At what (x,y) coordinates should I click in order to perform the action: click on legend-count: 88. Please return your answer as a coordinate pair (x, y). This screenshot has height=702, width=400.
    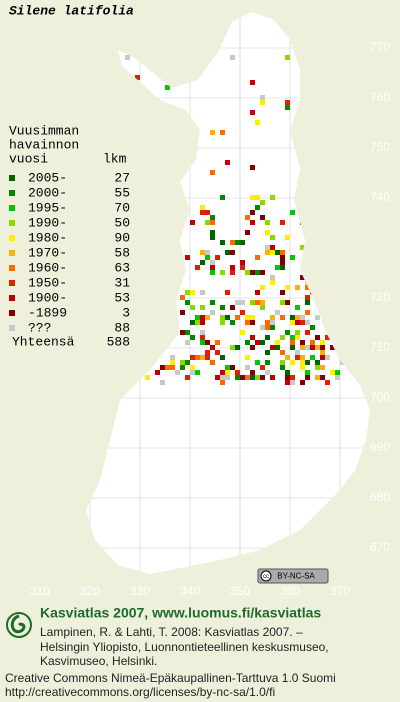
    Looking at the image, I should click on (122, 327).